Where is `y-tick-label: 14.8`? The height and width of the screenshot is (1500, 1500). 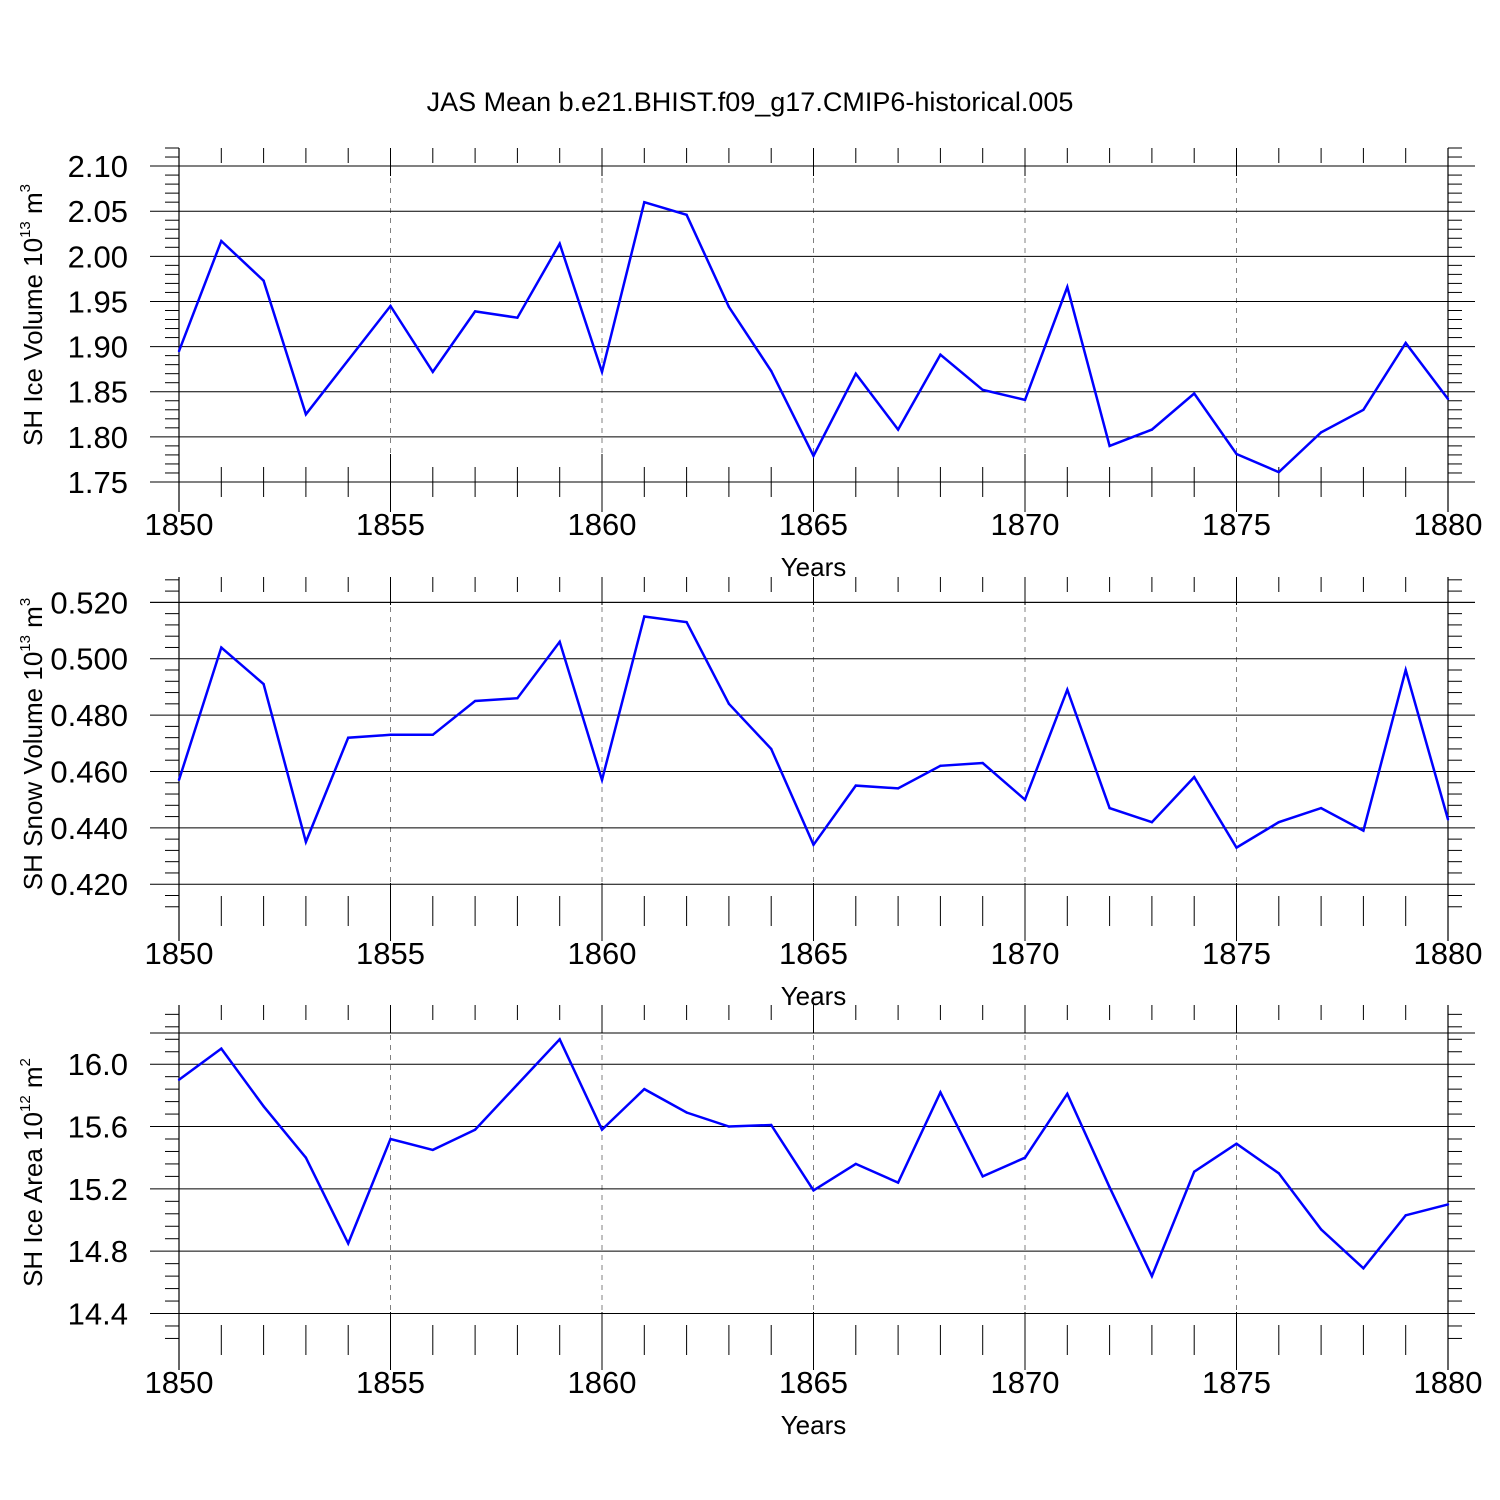
y-tick-label: 14.8 is located at coordinates (98, 1251).